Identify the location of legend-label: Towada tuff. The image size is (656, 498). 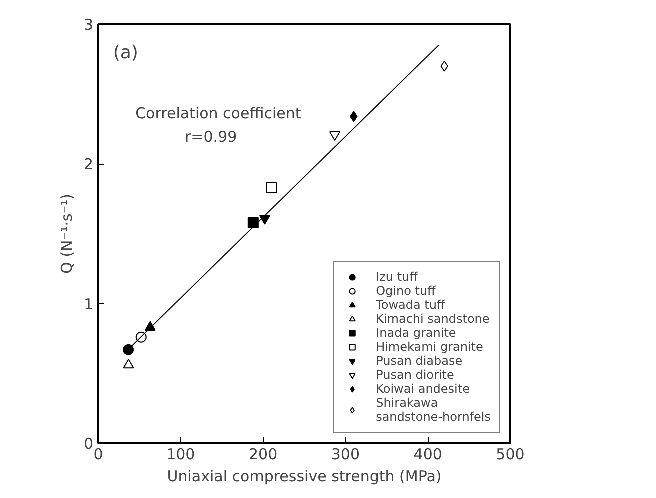
(411, 305).